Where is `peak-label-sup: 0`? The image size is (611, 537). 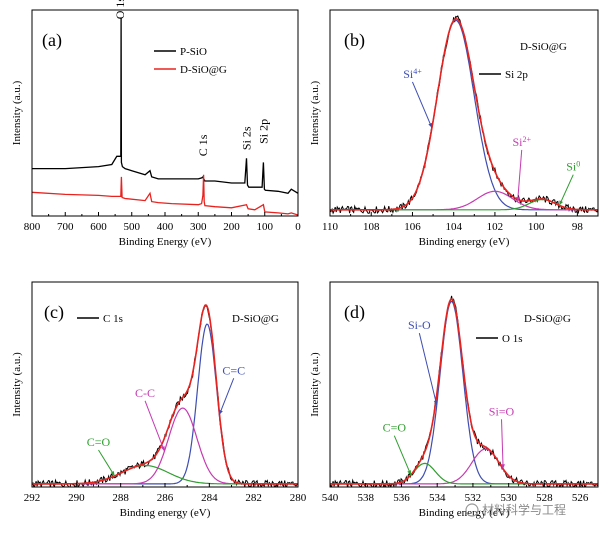 peak-label-sup: 0 is located at coordinates (578, 163).